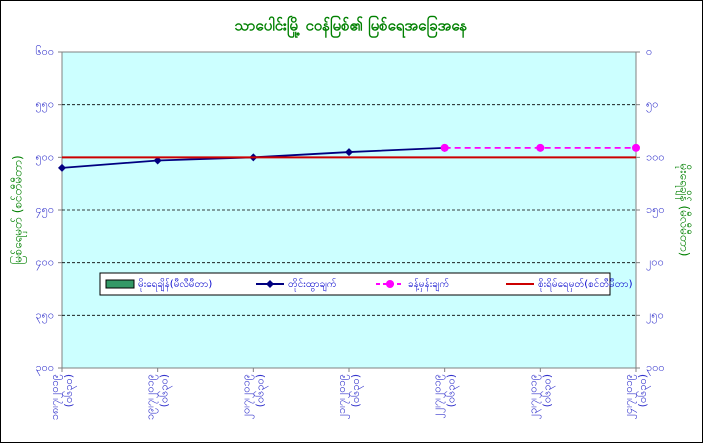 Image resolution: width=703 pixels, height=443 pixels. I want to click on y2-tick-label: ၃၀၀, so click(655, 368).